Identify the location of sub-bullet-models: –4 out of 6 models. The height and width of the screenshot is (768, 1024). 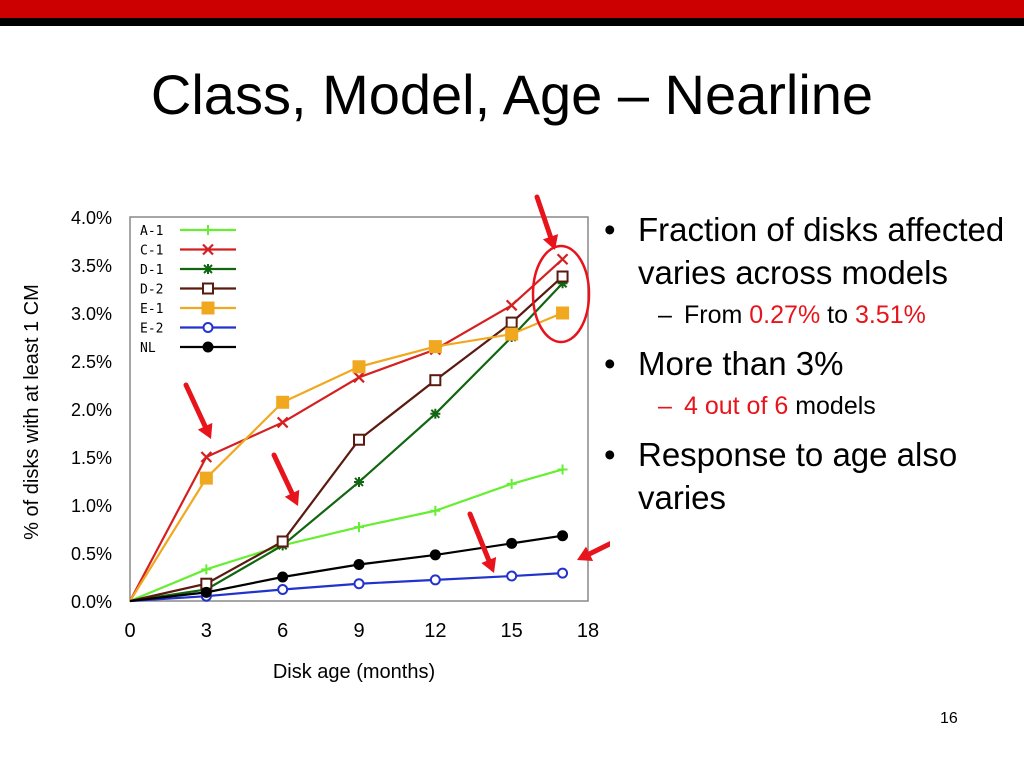
(808, 406).